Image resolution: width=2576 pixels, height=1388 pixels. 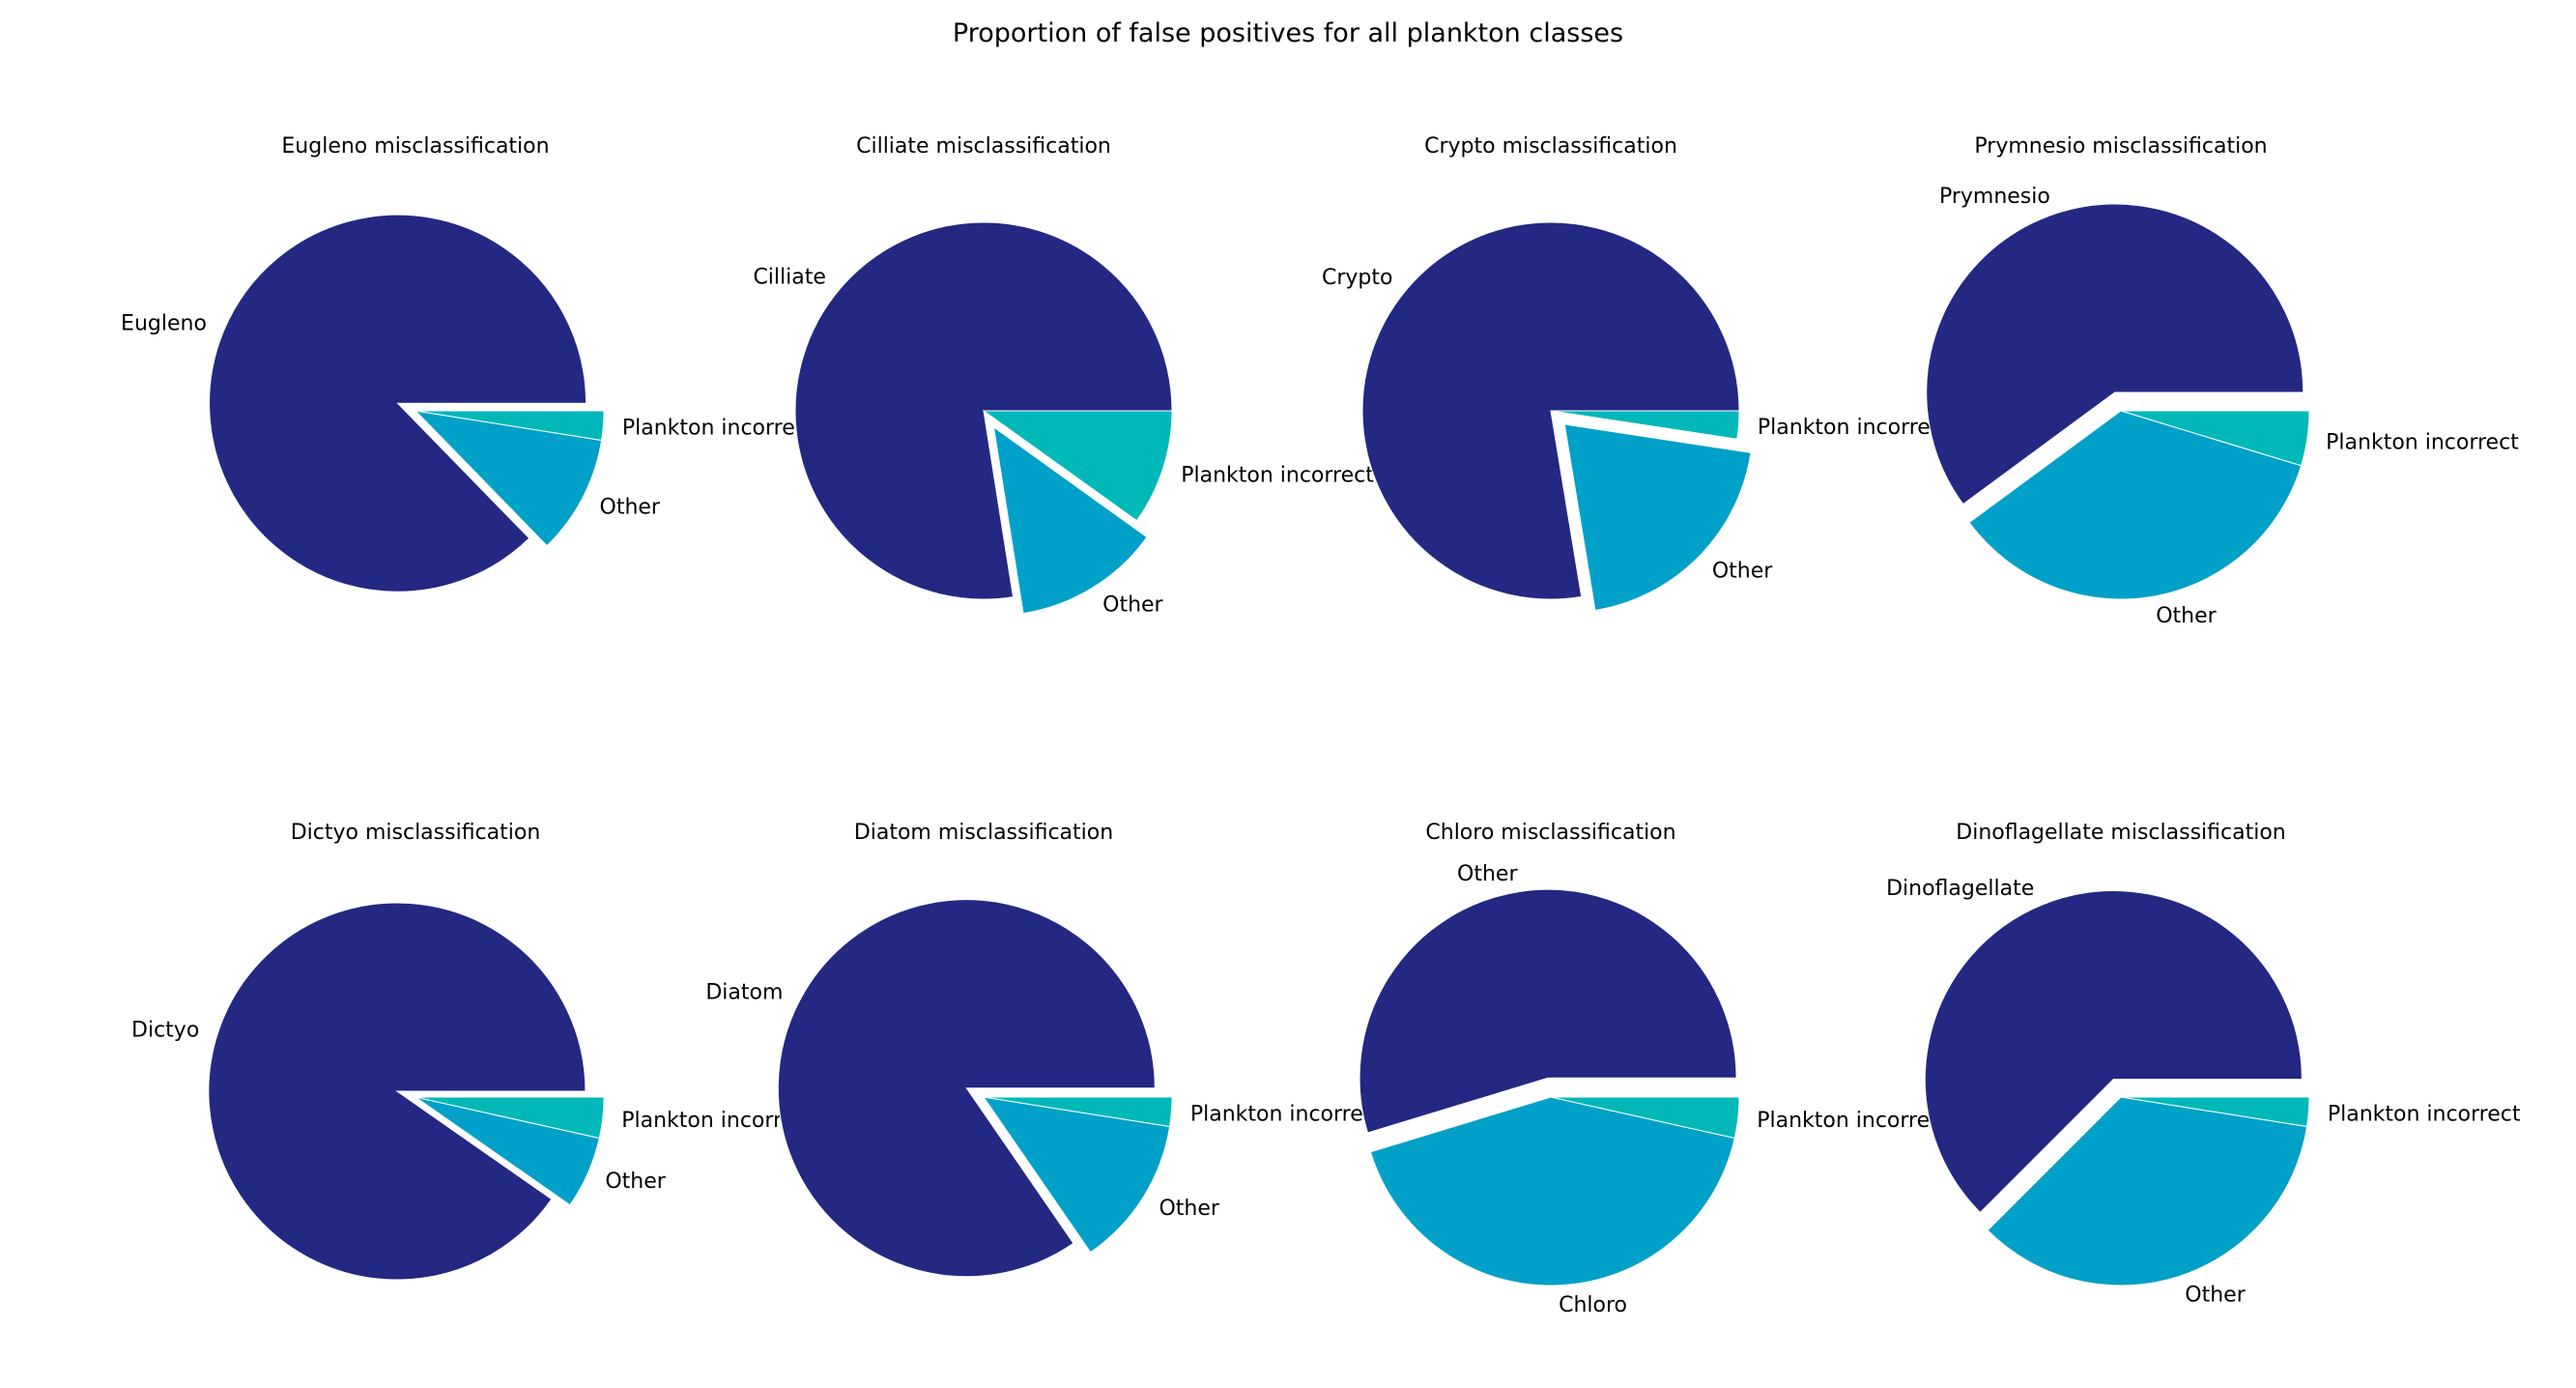 What do you see at coordinates (1551, 146) in the screenshot?
I see `pie-title: Crypto misclassification` at bounding box center [1551, 146].